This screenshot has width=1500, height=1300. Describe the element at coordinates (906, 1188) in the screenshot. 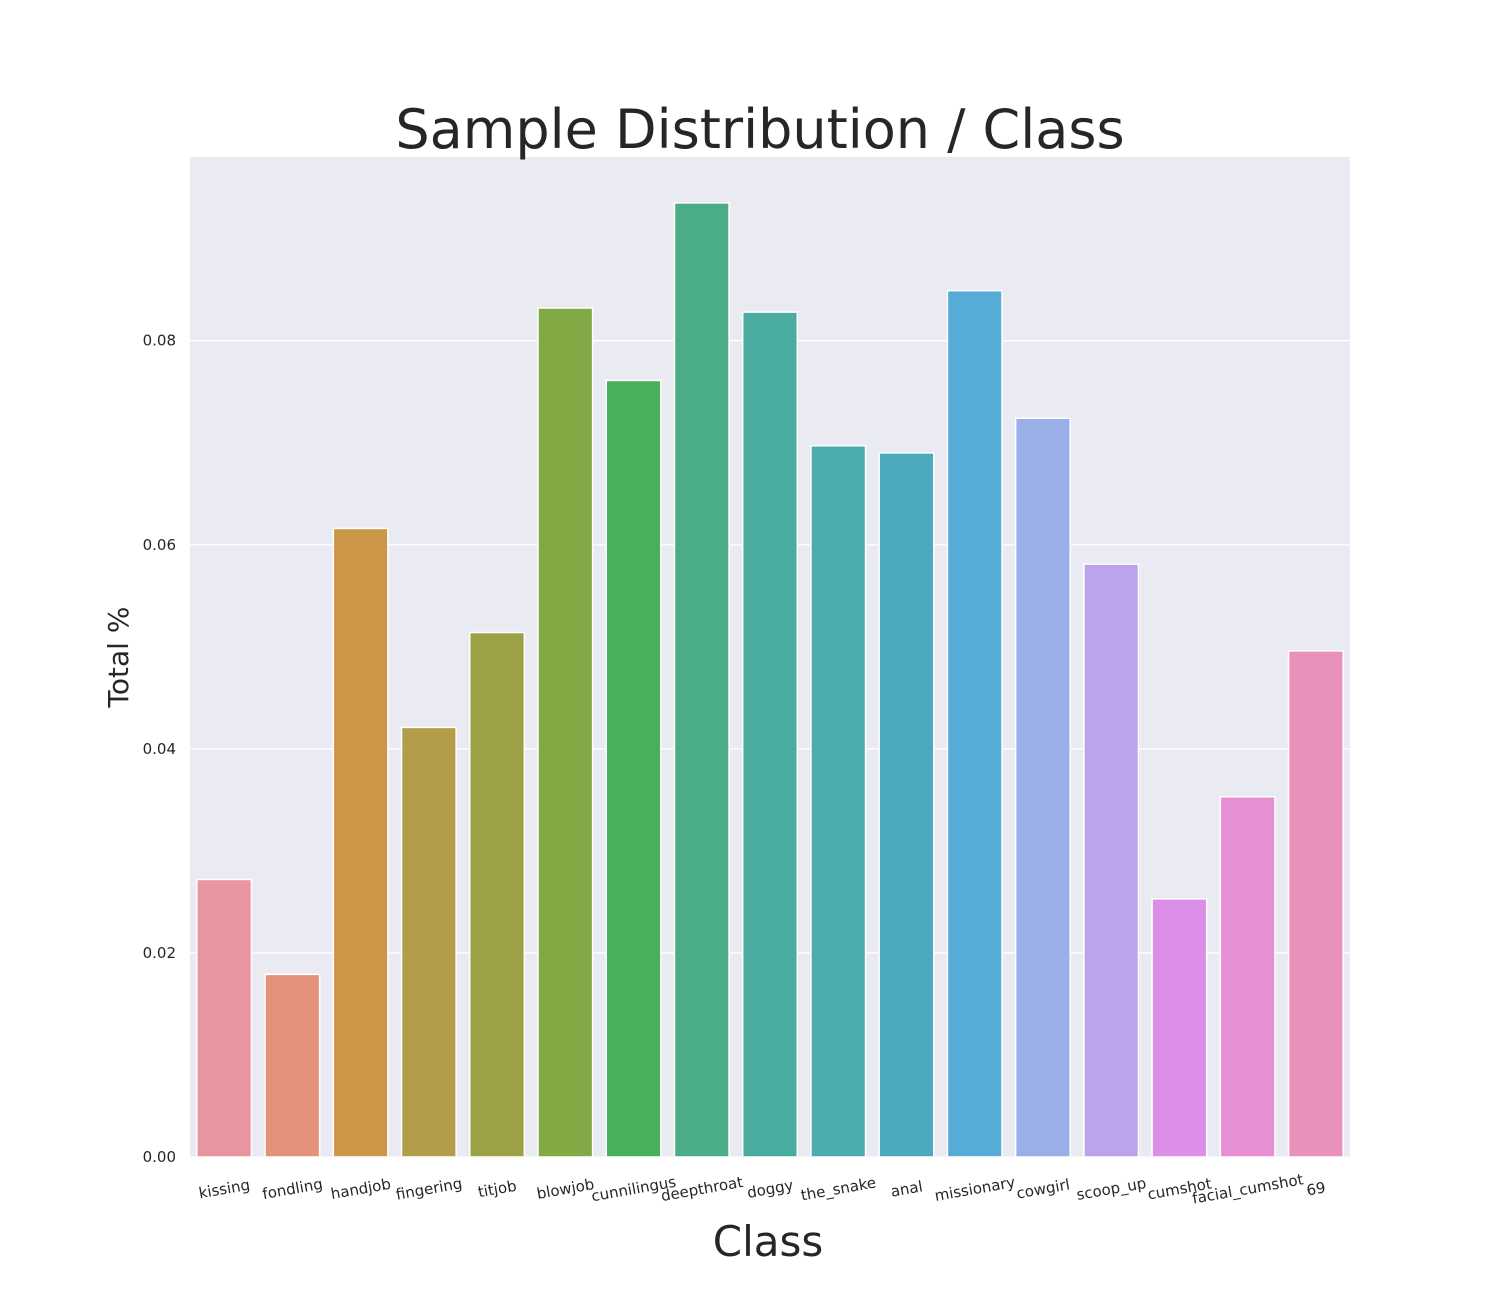

I see `x-tick-label: anal` at that location.